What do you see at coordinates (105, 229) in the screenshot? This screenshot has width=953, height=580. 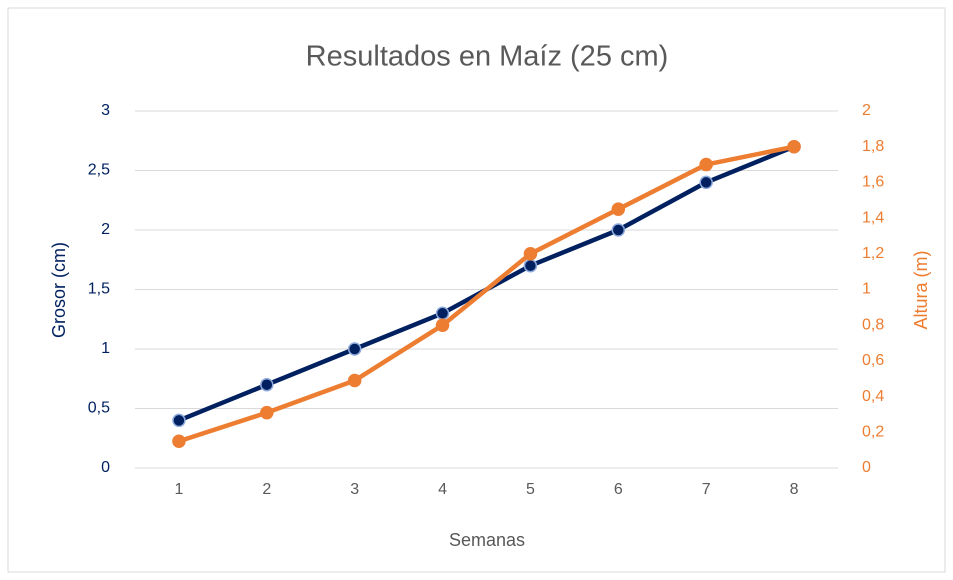 I see `y-tick-label: 2` at bounding box center [105, 229].